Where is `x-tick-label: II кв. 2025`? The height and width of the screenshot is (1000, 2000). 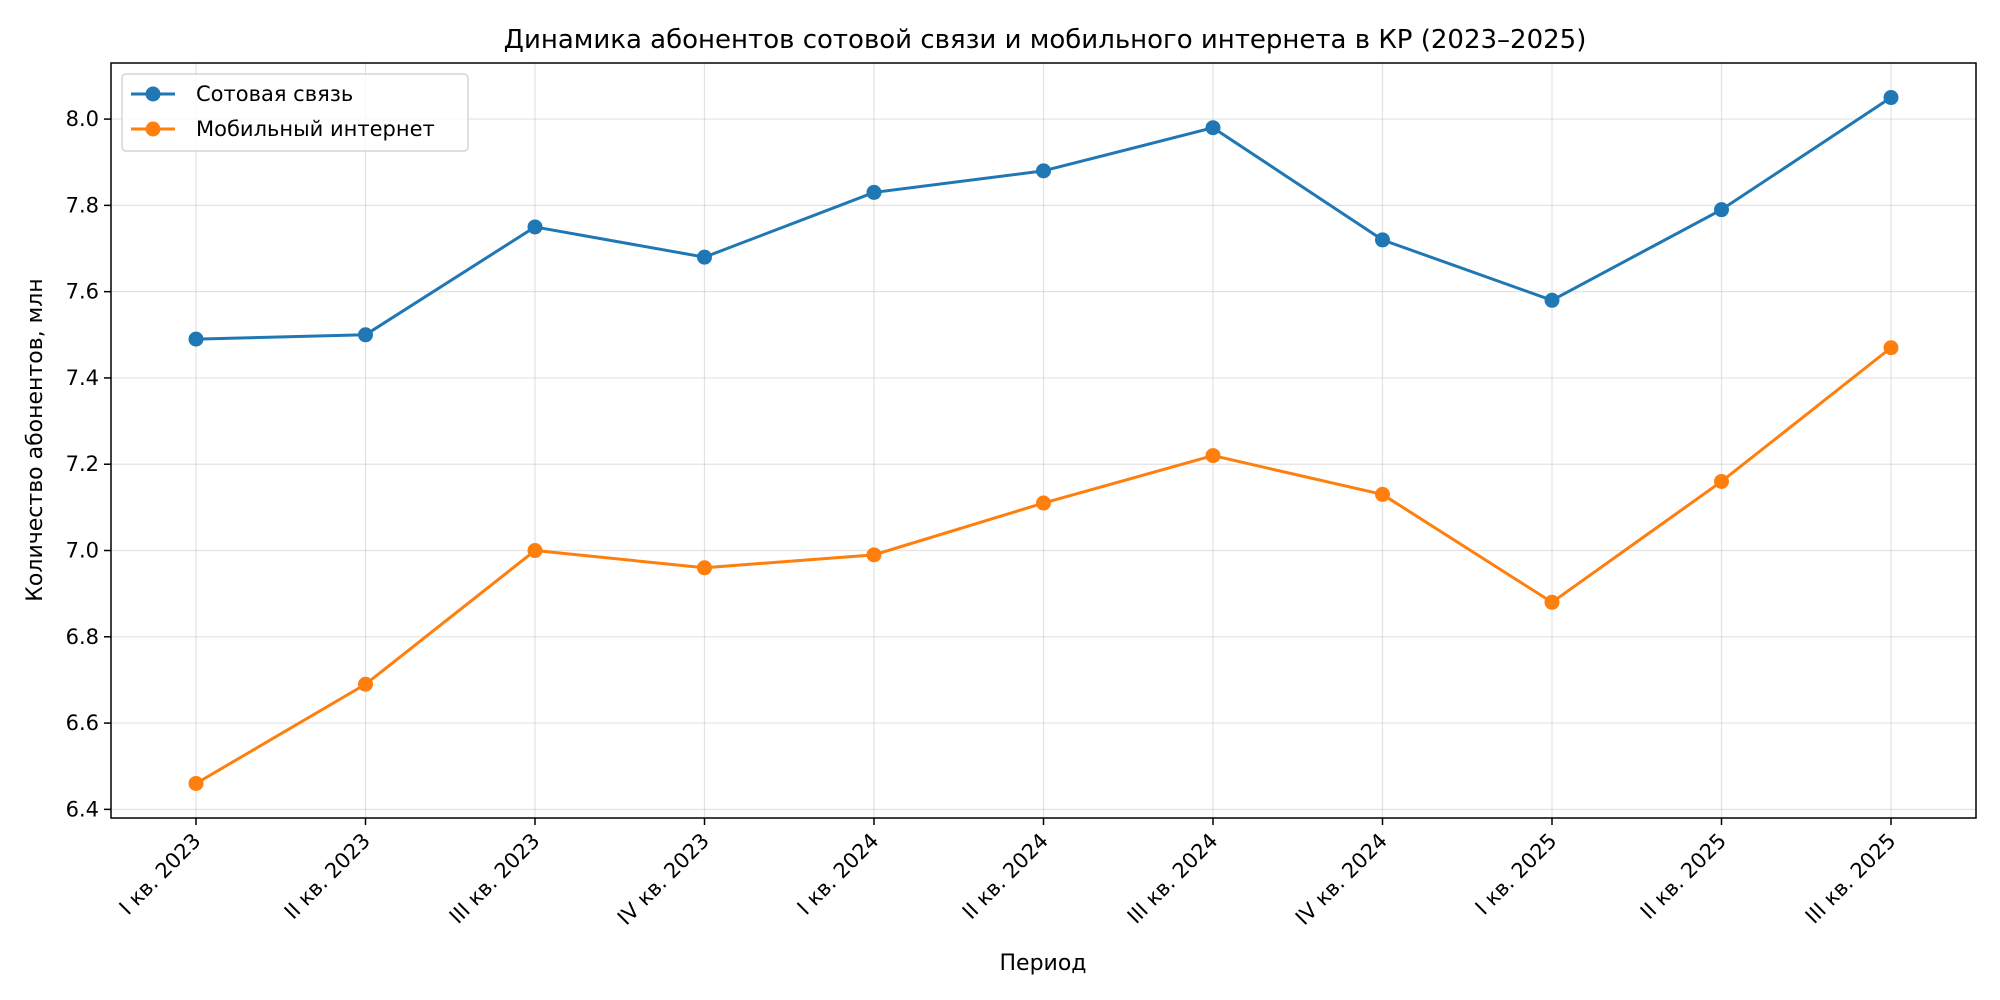 x-tick-label: II кв. 2025 is located at coordinates (1683, 876).